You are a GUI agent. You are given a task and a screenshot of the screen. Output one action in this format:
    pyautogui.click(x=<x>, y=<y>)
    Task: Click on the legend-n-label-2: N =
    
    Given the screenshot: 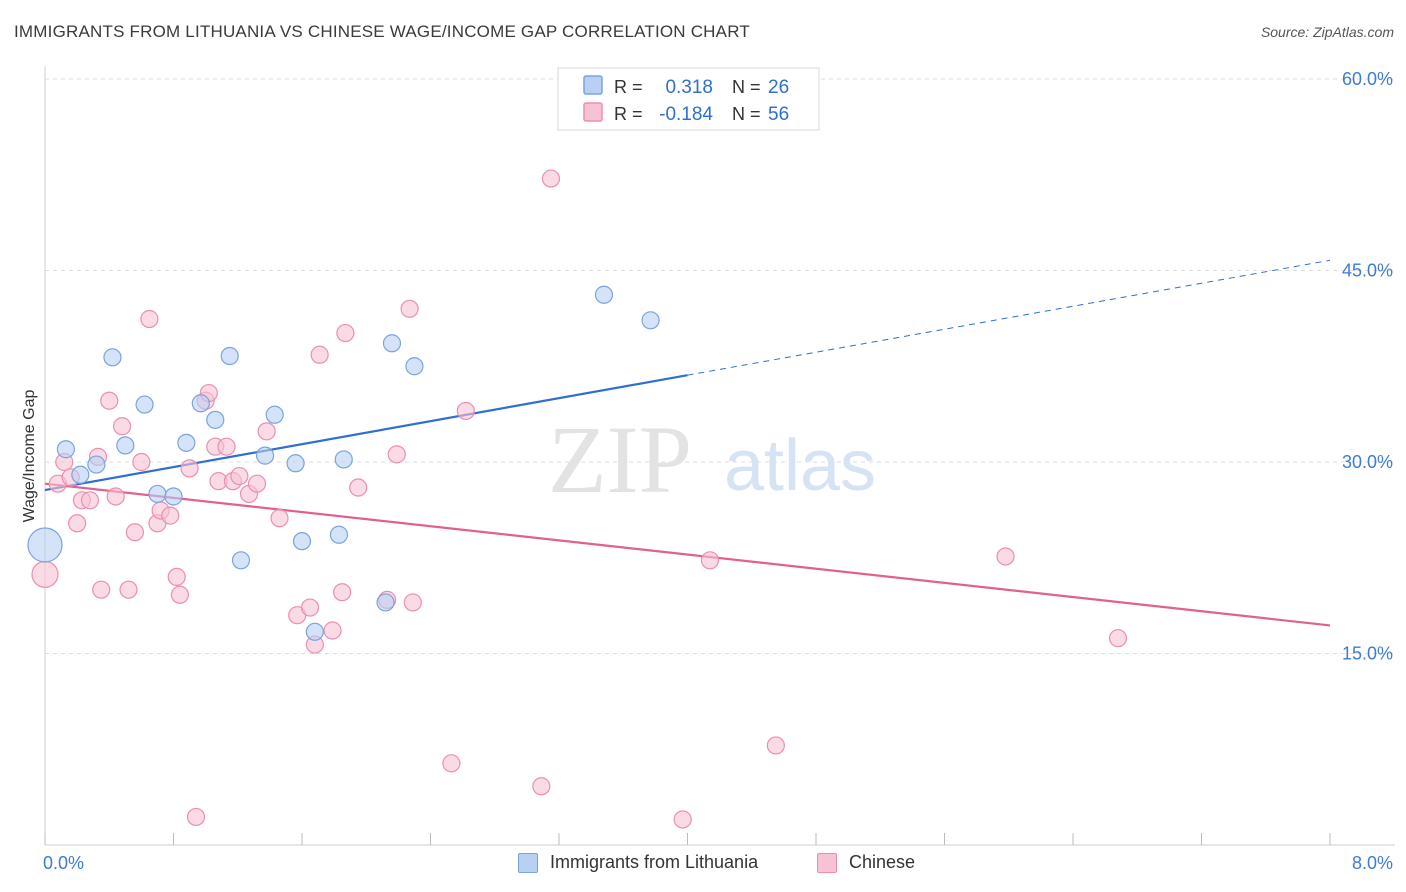 What is the action you would take?
    pyautogui.click(x=746, y=114)
    